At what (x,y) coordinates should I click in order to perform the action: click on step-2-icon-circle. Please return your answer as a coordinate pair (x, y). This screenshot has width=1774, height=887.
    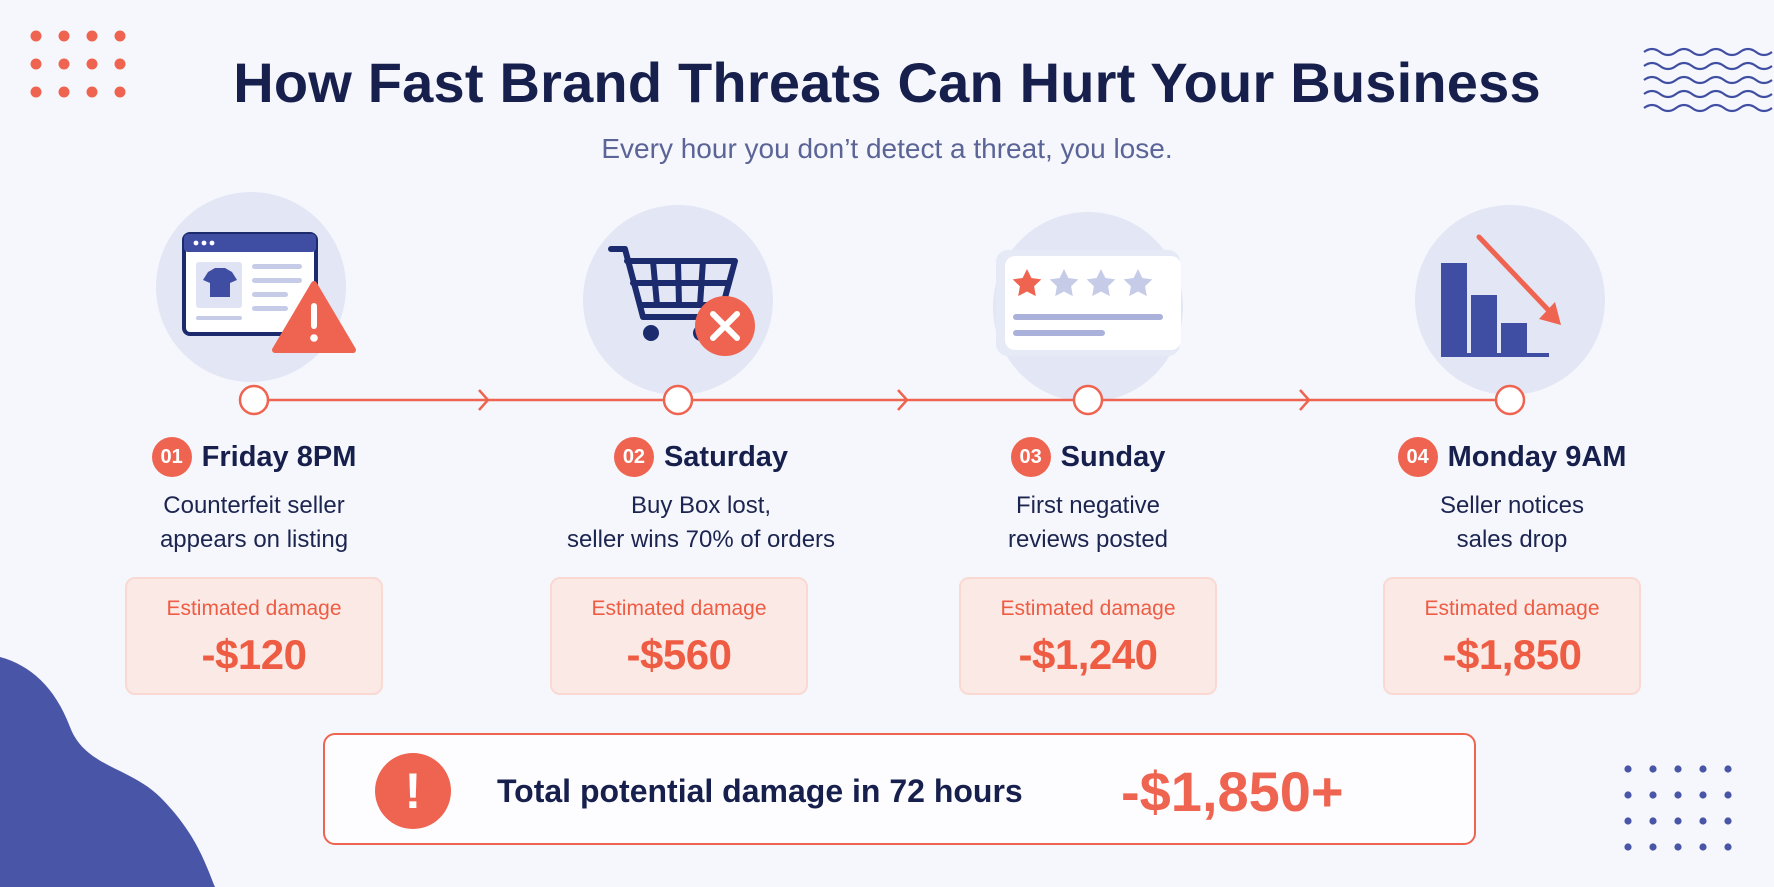
    Looking at the image, I should click on (678, 300).